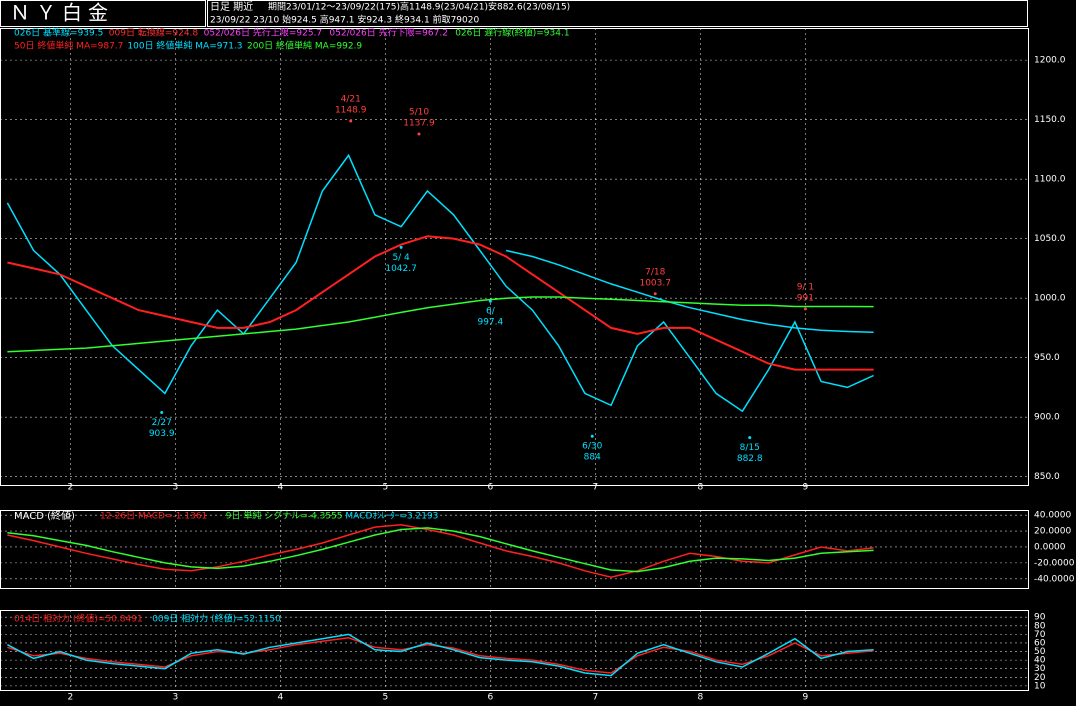 The width and height of the screenshot is (1076, 706). Describe the element at coordinates (78, 619) in the screenshot. I see `legend-entry: 014日 相対力 (終値)=50.8491` at that location.